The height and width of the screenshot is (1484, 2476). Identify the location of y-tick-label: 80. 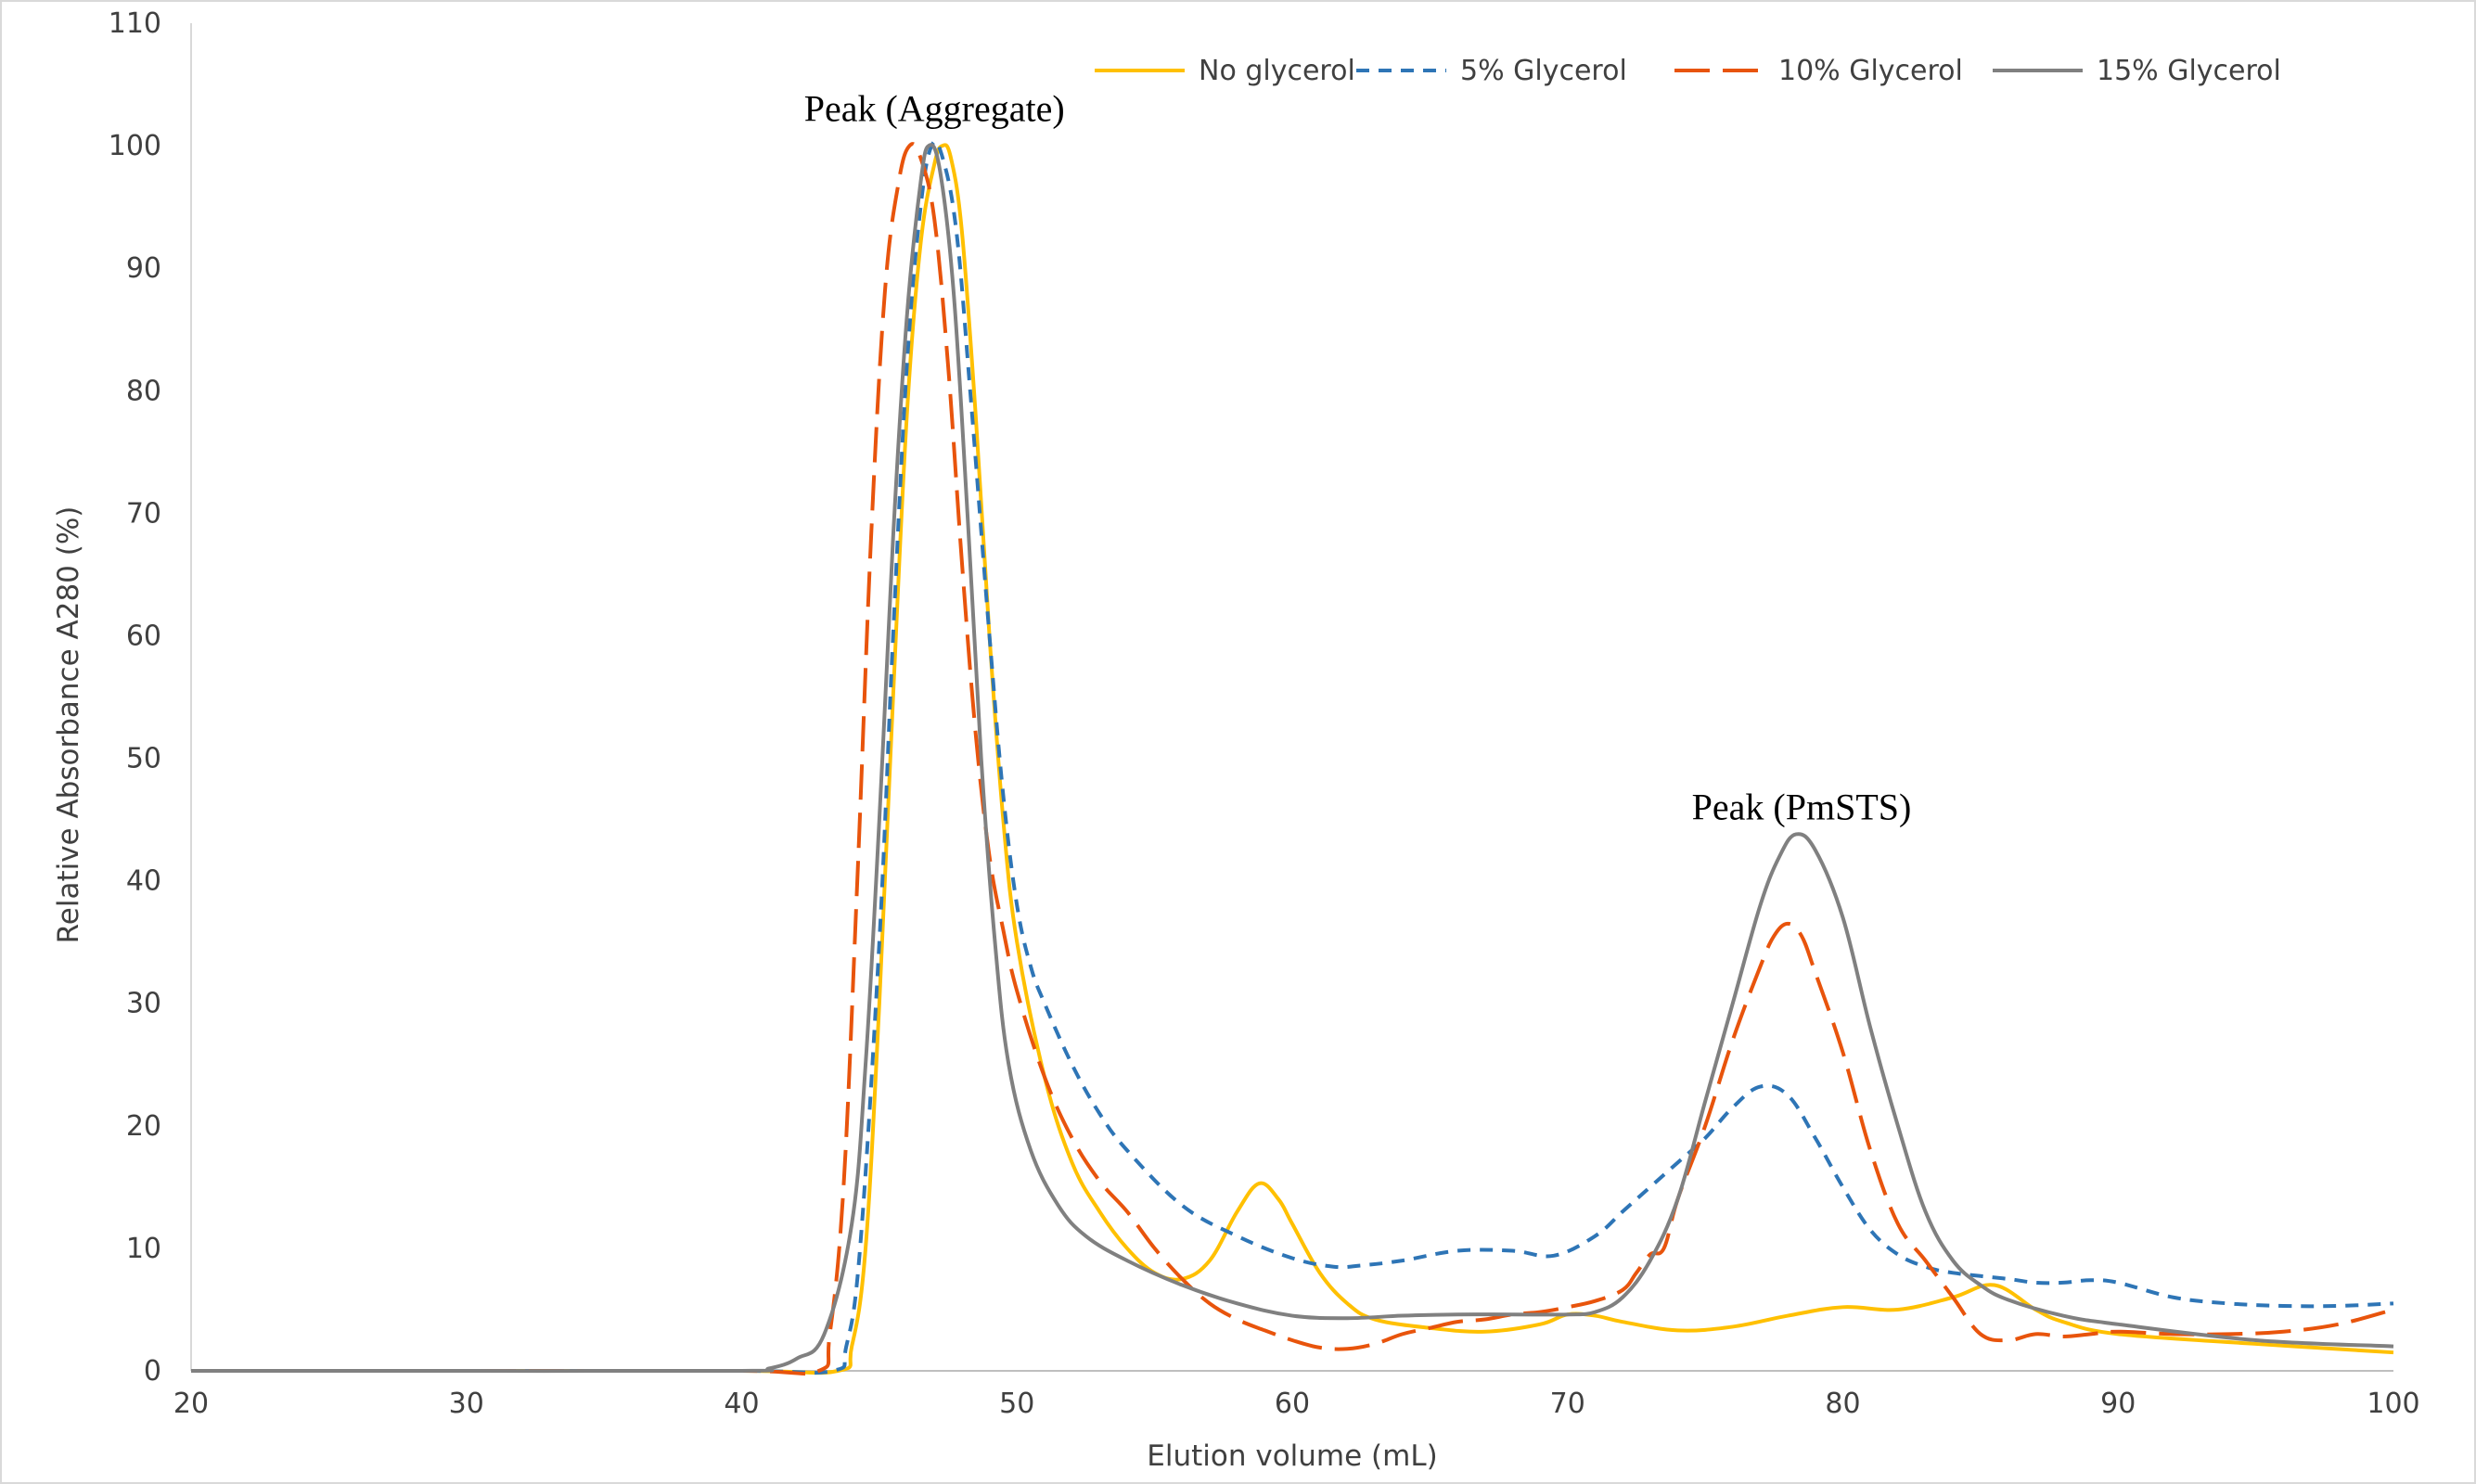
(143, 391).